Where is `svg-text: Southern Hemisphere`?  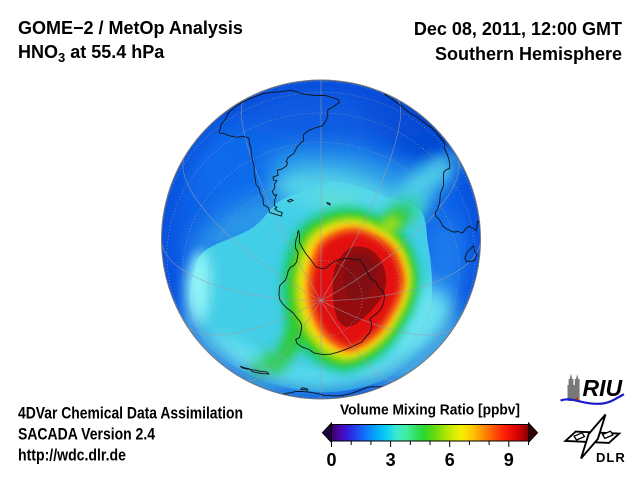 svg-text: Southern Hemisphere is located at coordinates (528, 54).